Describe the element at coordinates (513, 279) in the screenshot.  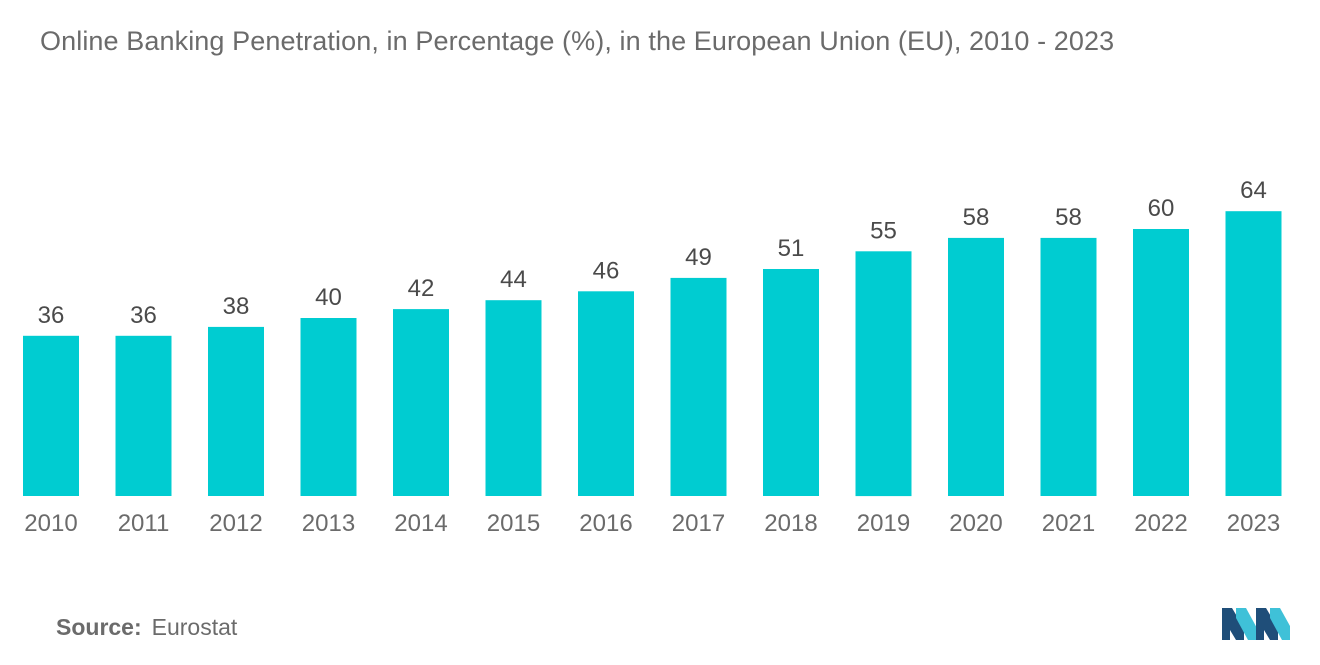
I see `value-label-2015: 44` at that location.